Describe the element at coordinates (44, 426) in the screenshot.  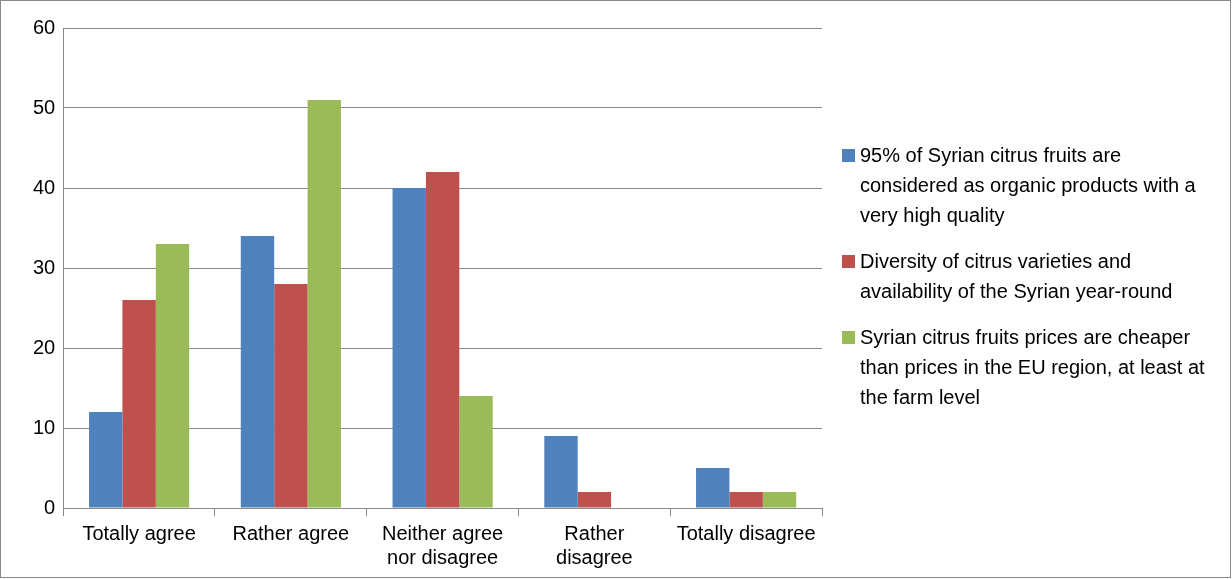
I see `y-tick-label: 10` at that location.